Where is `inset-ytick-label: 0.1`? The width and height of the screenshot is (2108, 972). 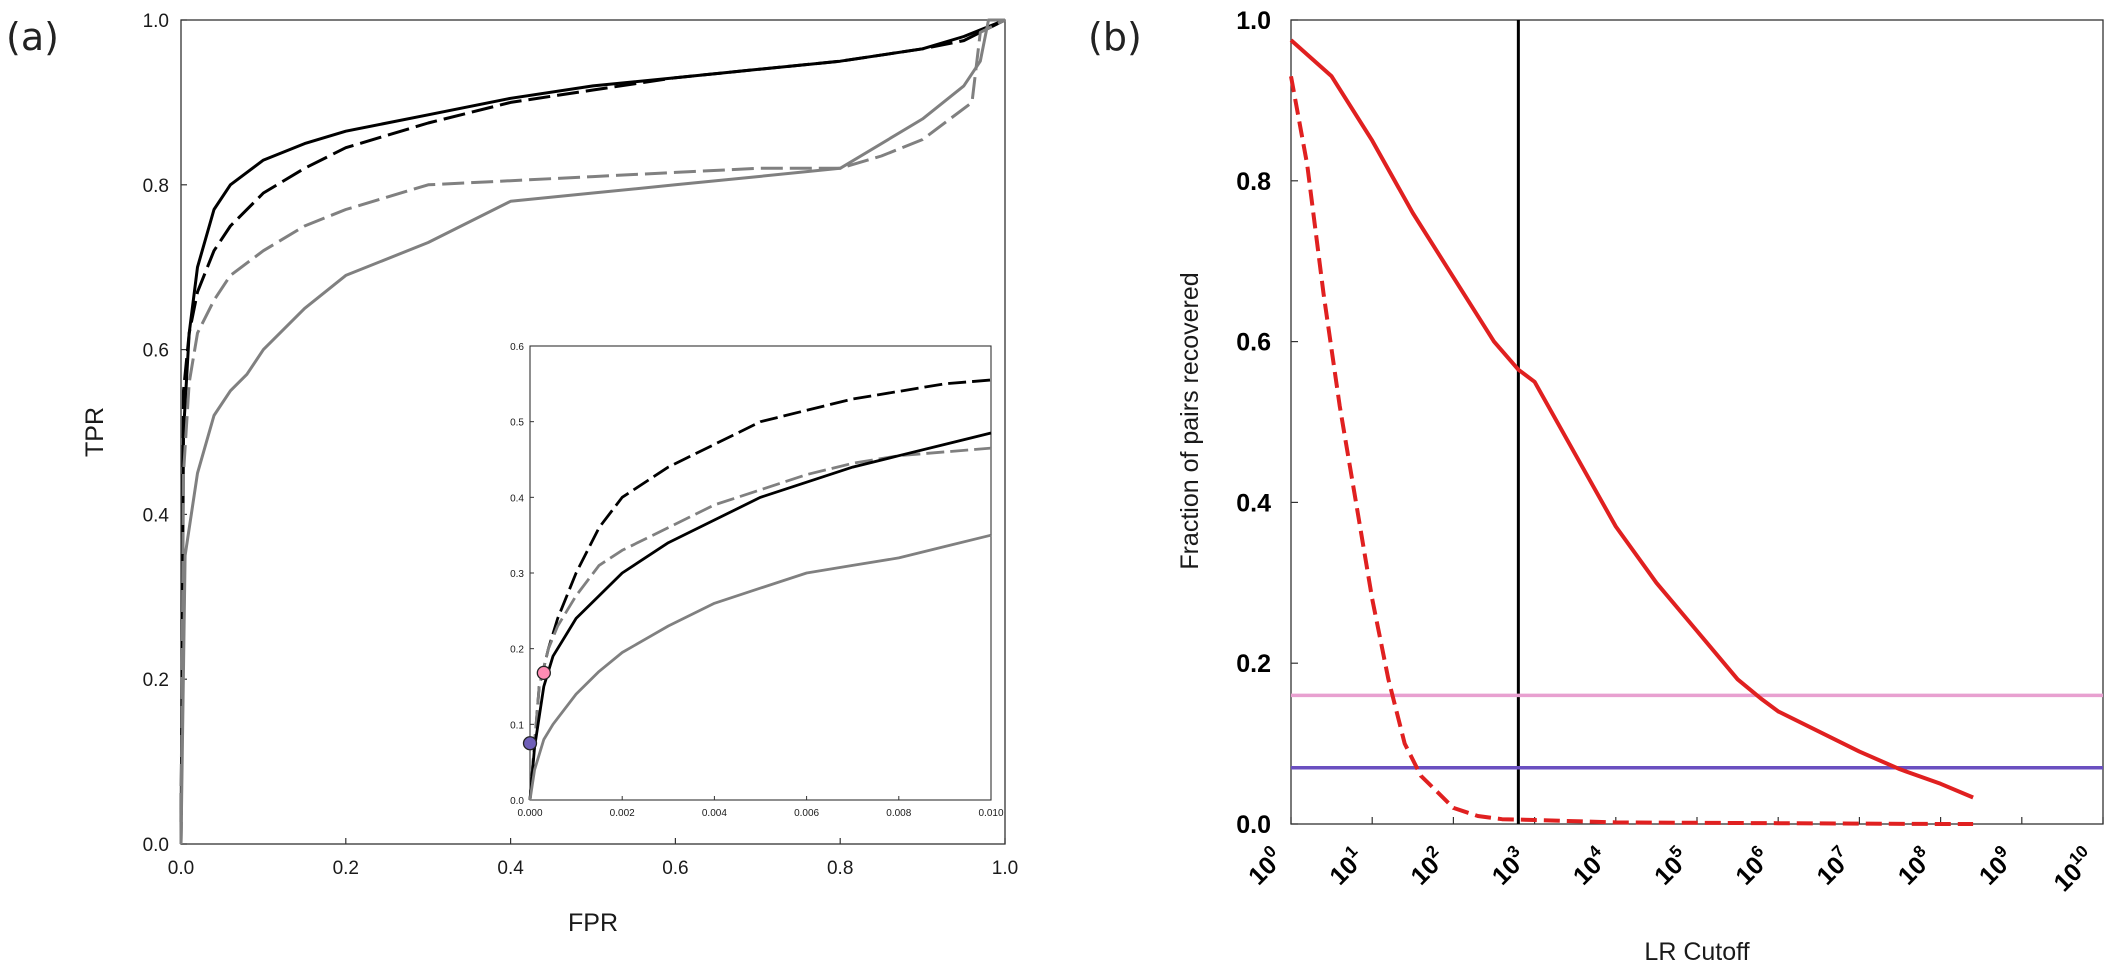 inset-ytick-label: 0.1 is located at coordinates (517, 725).